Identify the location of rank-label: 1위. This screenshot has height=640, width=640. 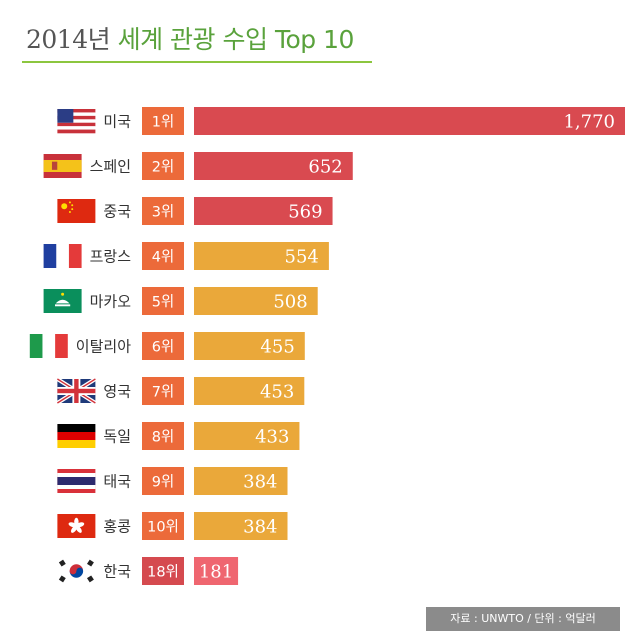
(163, 122).